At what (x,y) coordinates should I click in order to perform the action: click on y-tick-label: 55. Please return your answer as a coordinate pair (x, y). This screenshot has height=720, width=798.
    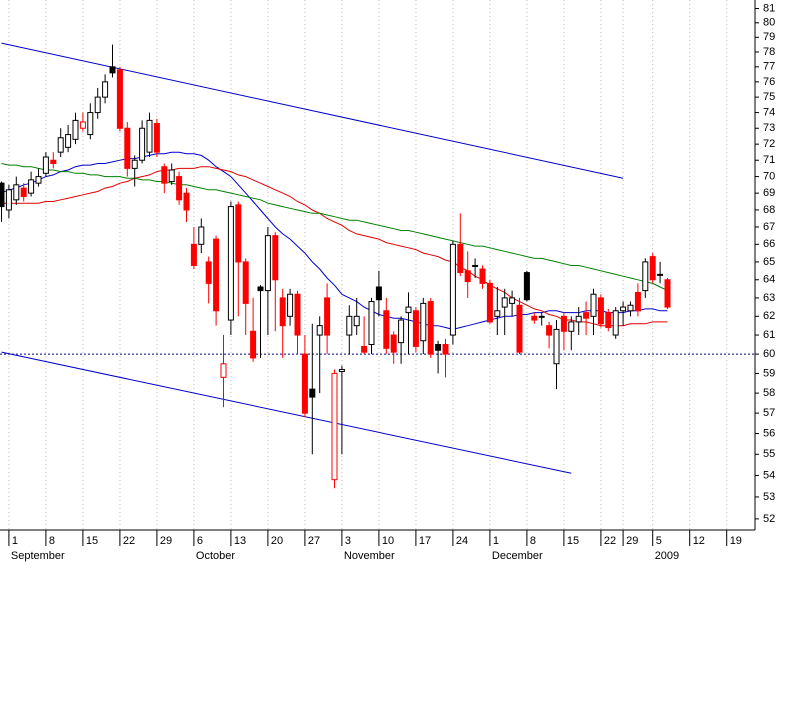
    Looking at the image, I should click on (769, 454).